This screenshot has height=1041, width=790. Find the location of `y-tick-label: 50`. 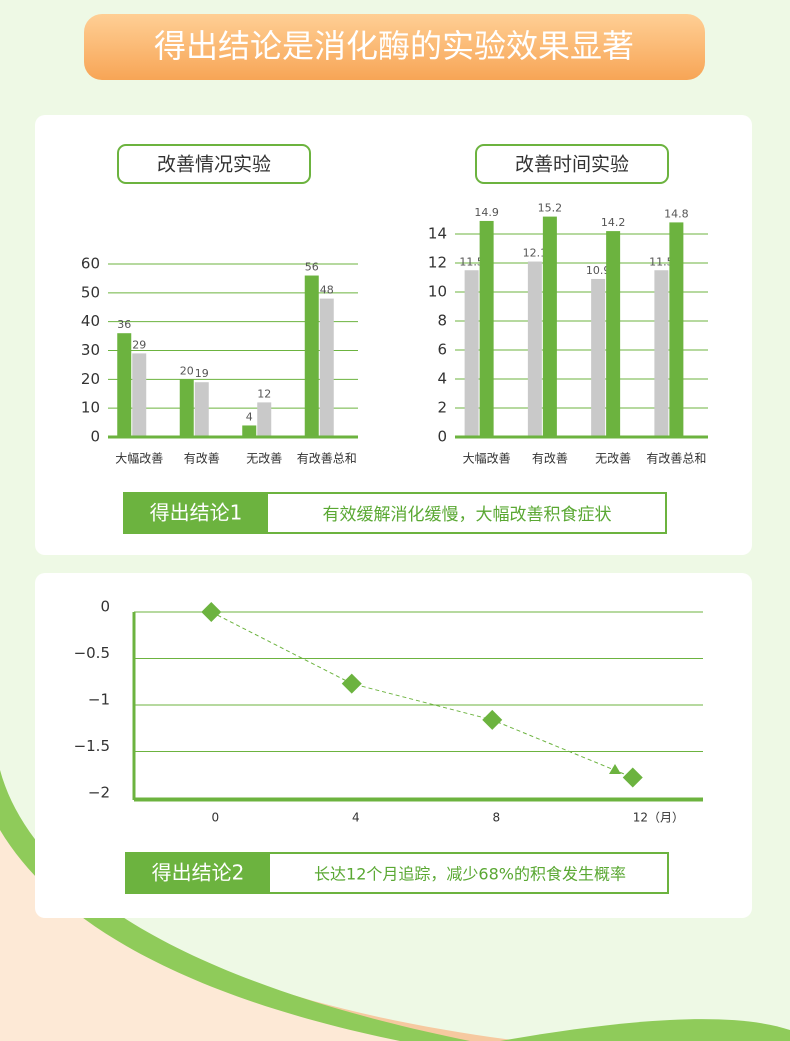

y-tick-label: 50 is located at coordinates (90, 292).